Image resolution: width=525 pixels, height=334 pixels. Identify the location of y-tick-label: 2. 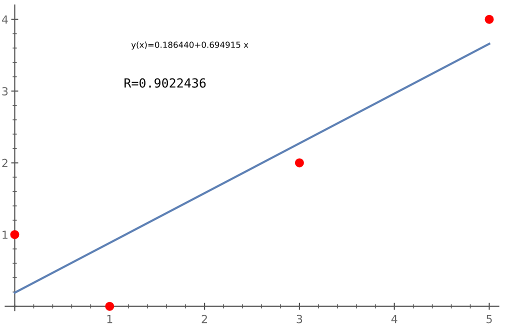
(5, 163).